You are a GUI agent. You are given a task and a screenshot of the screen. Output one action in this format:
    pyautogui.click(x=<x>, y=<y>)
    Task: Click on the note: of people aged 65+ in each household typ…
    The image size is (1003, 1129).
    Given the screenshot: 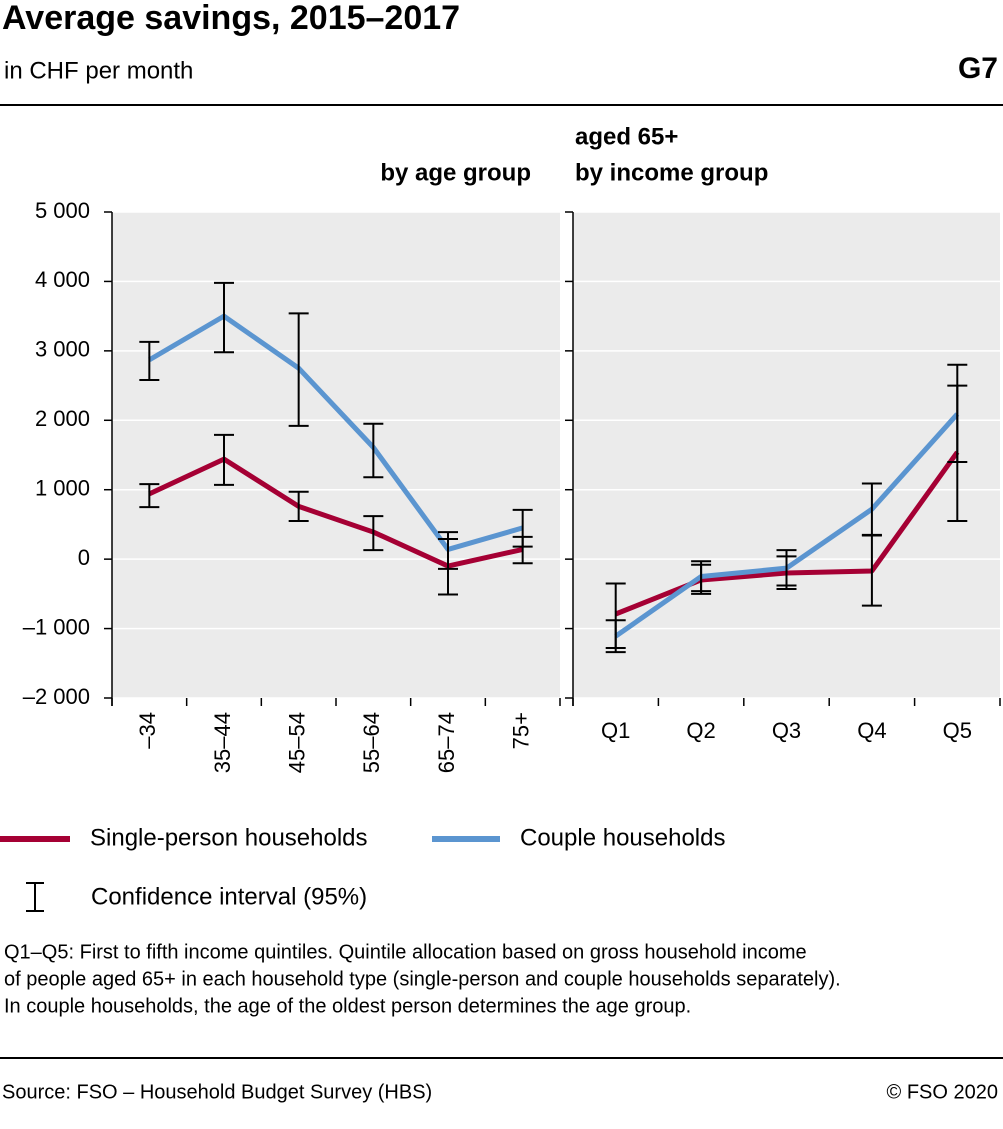 What is the action you would take?
    pyautogui.click(x=422, y=979)
    